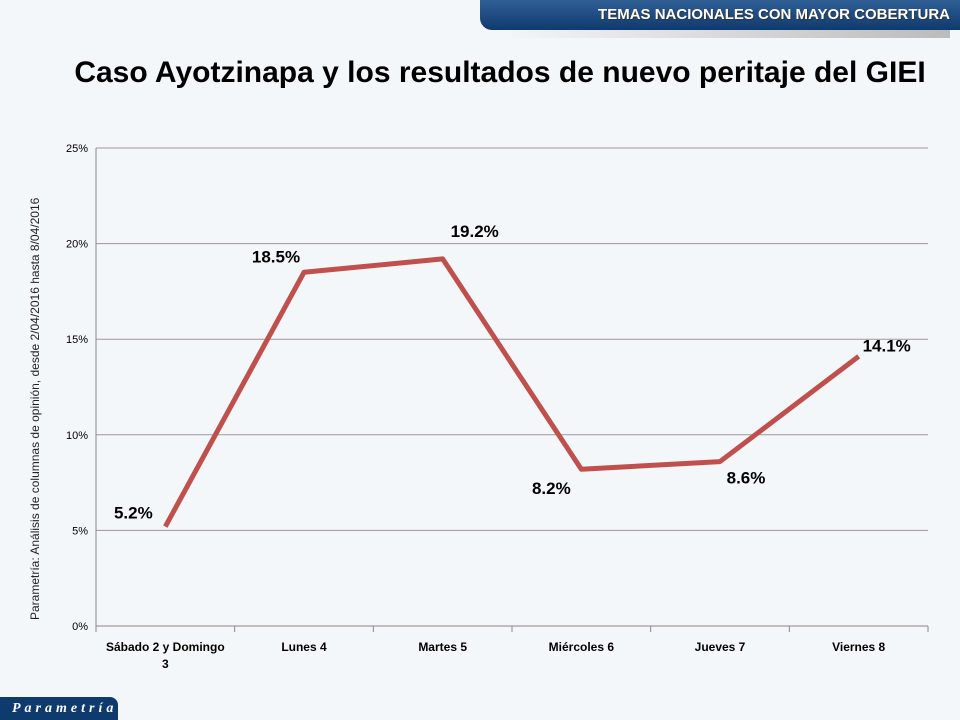  I want to click on x-tick-label: Jueves 7, so click(720, 647).